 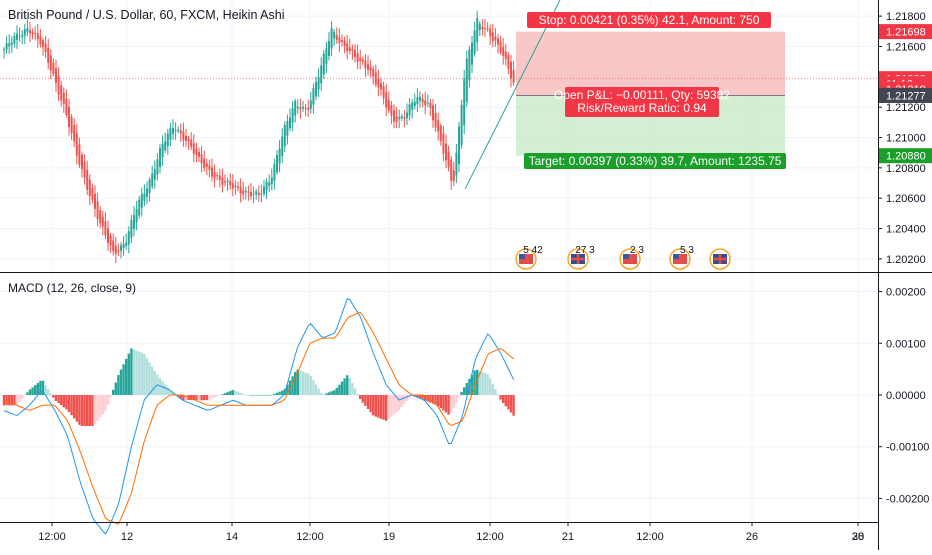 What do you see at coordinates (905, 156) in the screenshot?
I see `price-tag-box` at bounding box center [905, 156].